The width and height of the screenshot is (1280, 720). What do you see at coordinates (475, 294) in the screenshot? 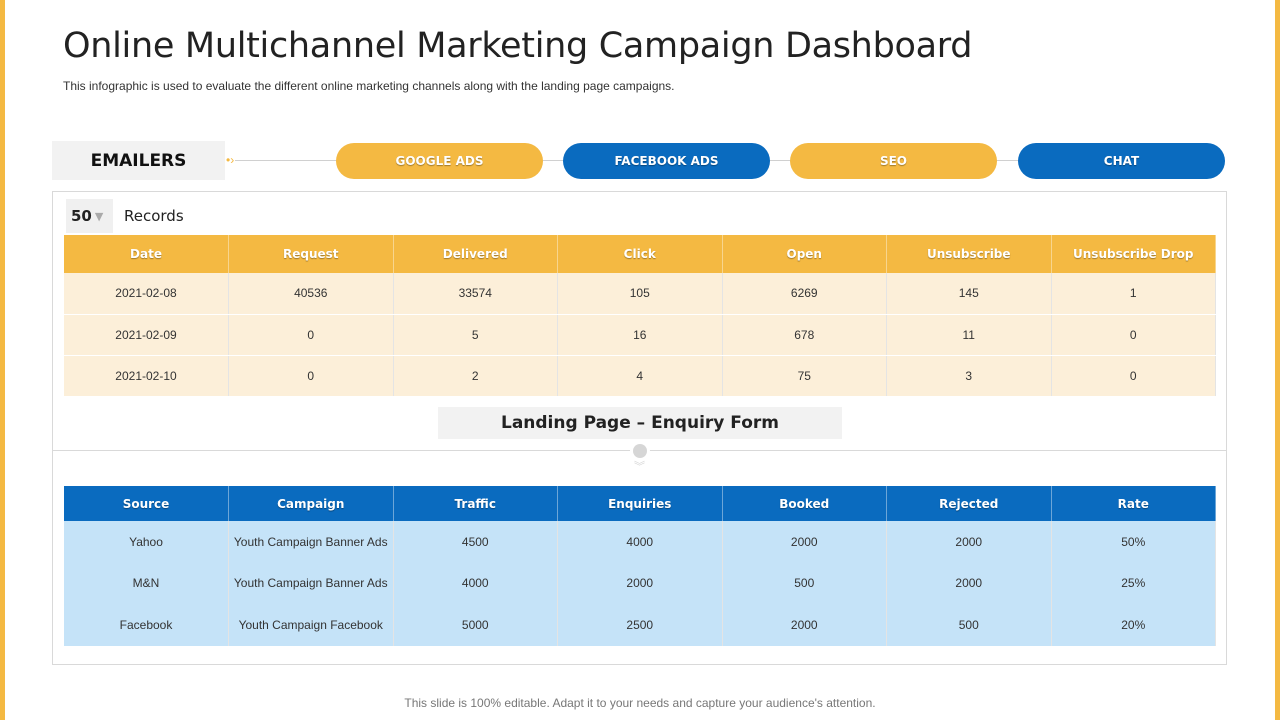
I see `table-cell: 33574` at bounding box center [475, 294].